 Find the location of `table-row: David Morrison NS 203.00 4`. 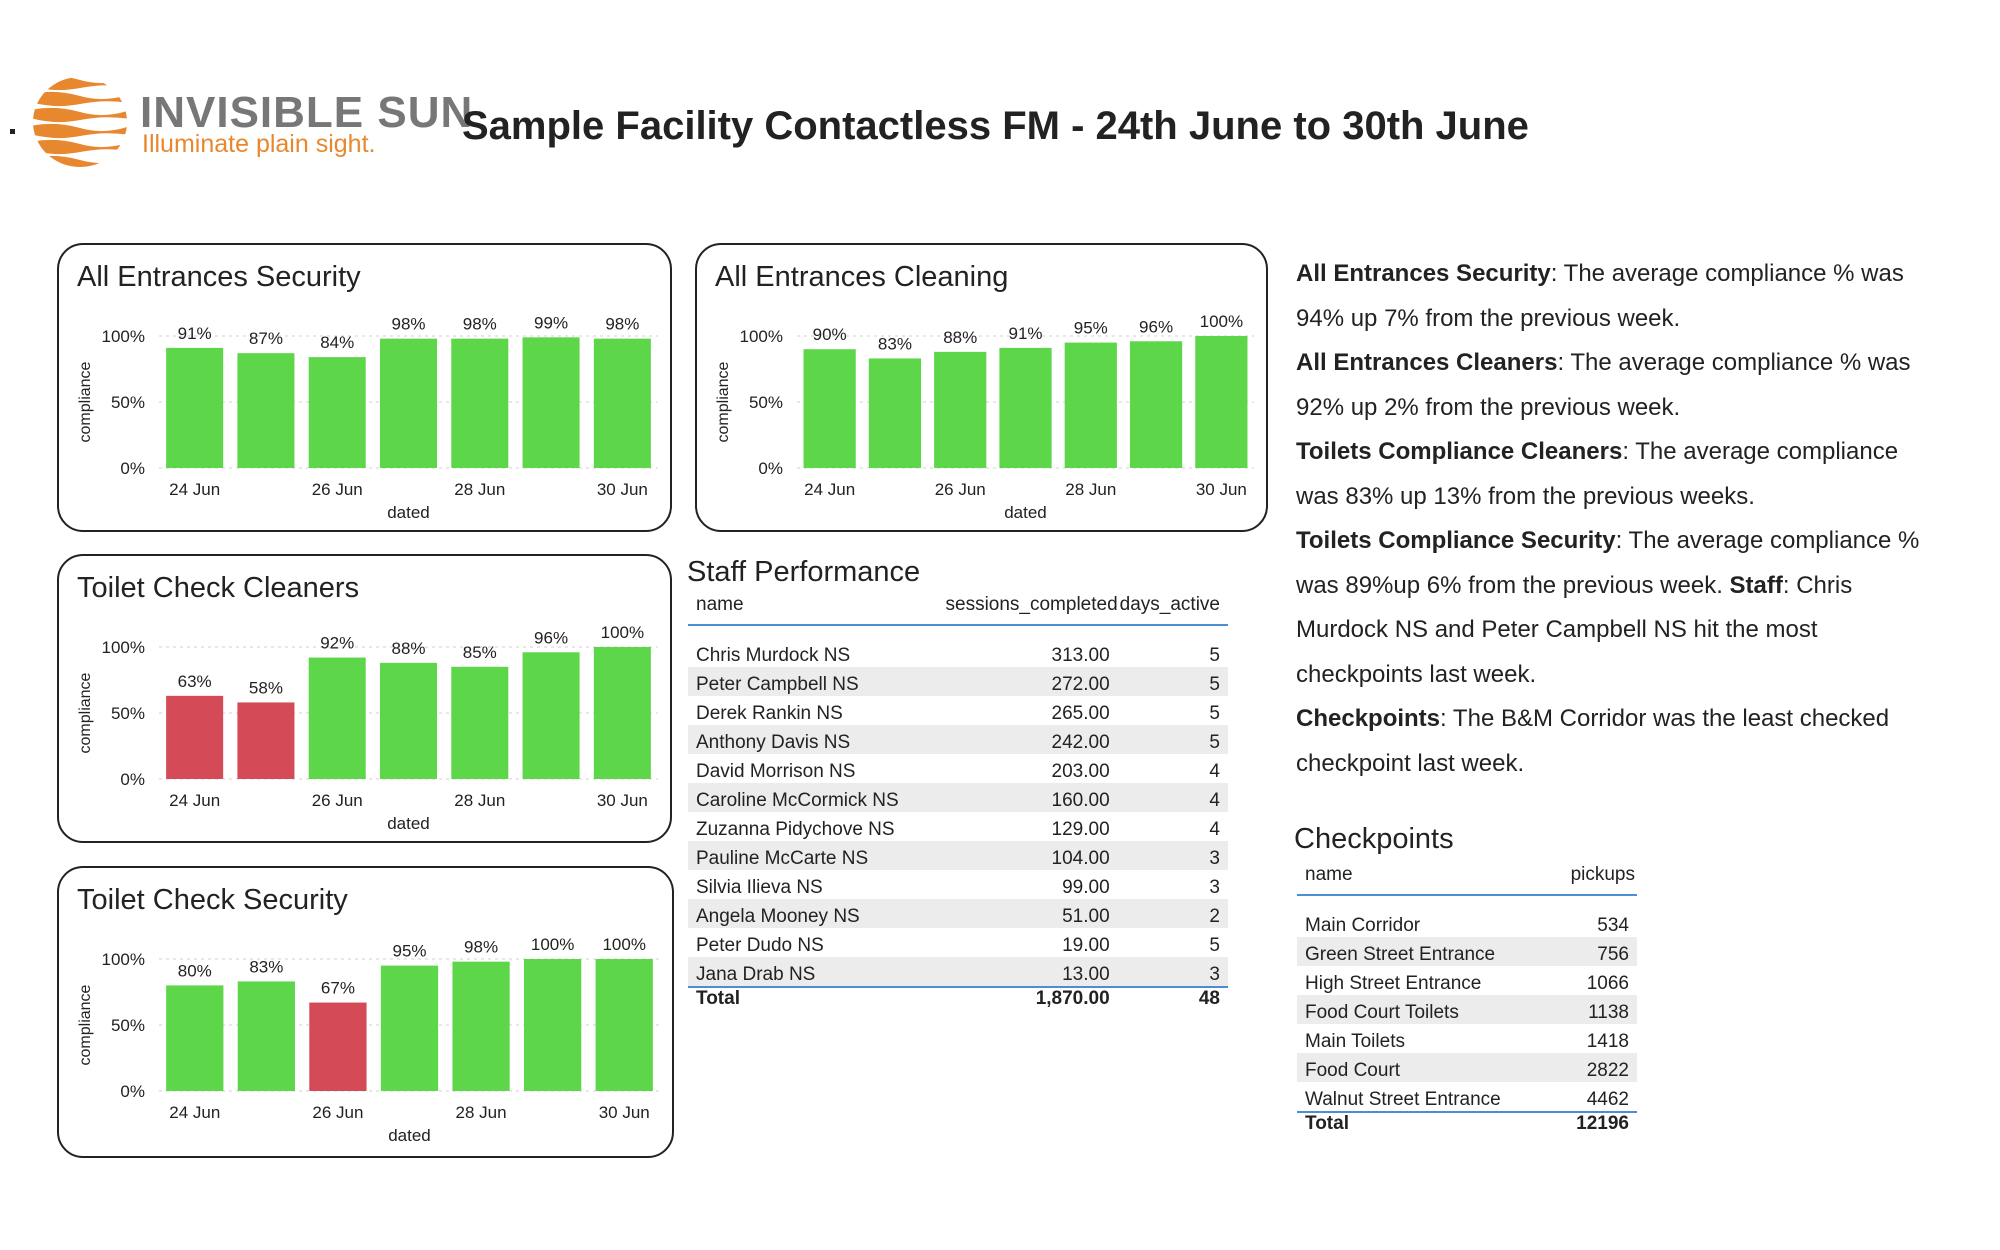

table-row: David Morrison NS 203.00 4 is located at coordinates (958, 768).